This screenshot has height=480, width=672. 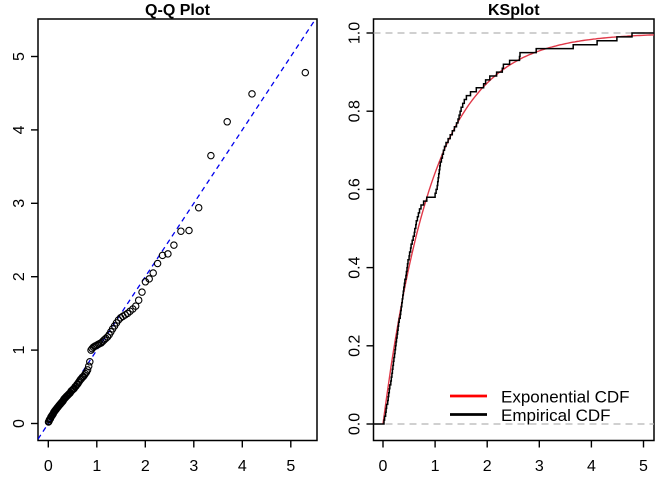 What do you see at coordinates (355, 267) in the screenshot?
I see `y-axis-tick-label: 0.4` at bounding box center [355, 267].